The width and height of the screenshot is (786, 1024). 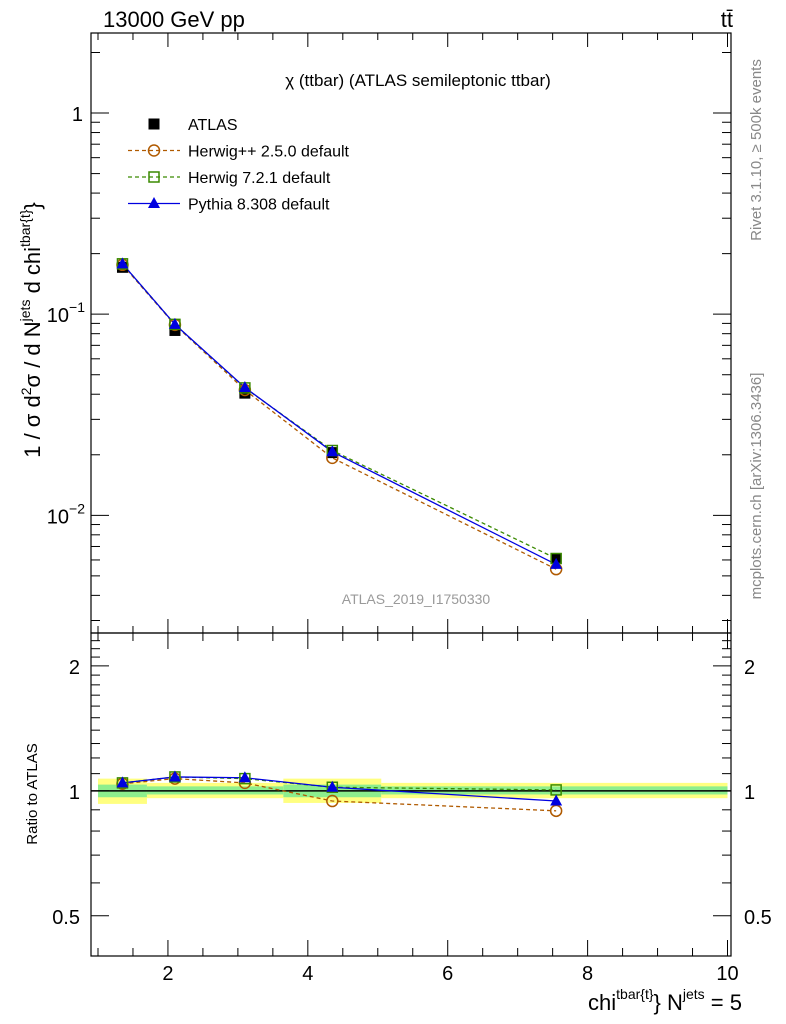 What do you see at coordinates (66, 514) in the screenshot?
I see `main-y-tick-label: 10⁻²` at bounding box center [66, 514].